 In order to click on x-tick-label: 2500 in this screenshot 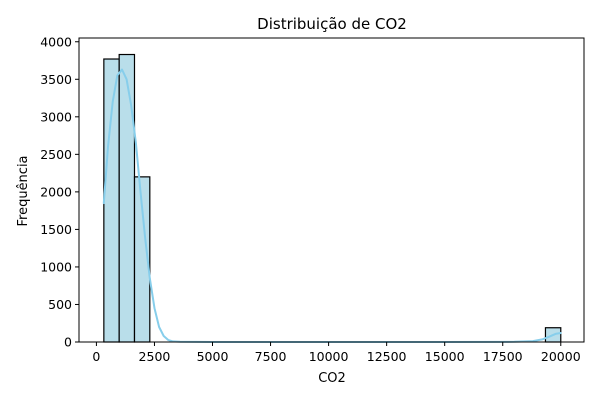, I will do `click(155, 356)`.